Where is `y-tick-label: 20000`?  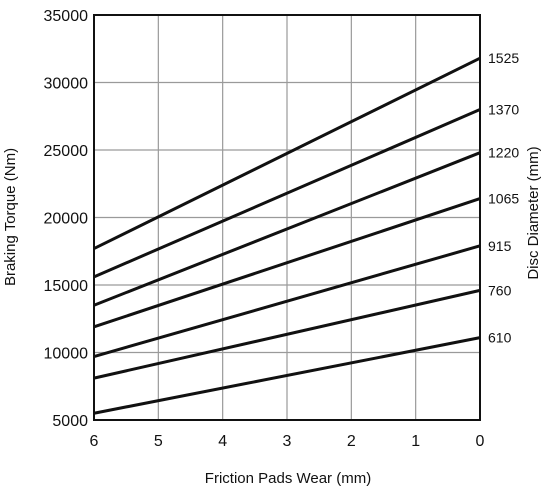
y-tick-label: 20000 is located at coordinates (66, 219).